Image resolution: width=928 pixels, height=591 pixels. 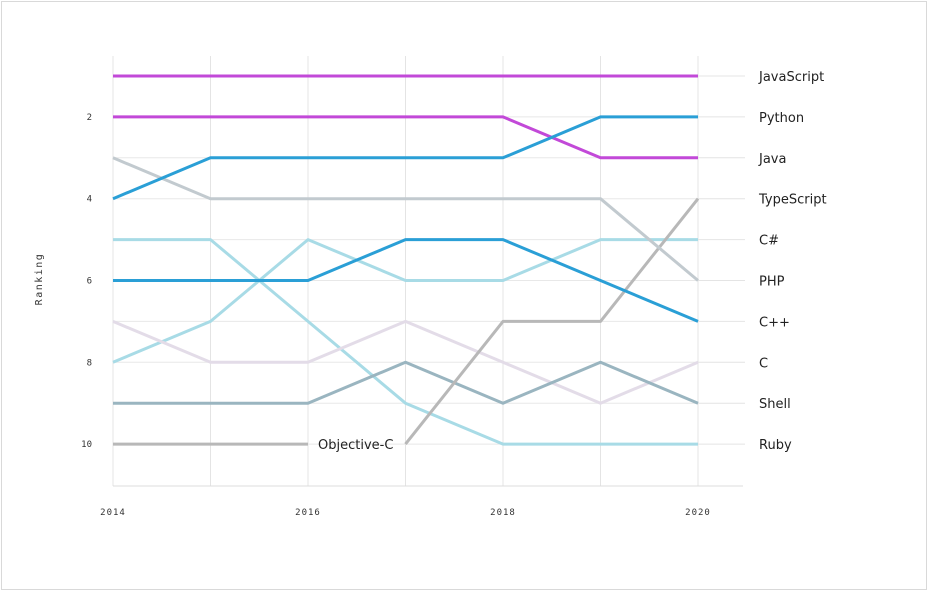 What do you see at coordinates (503, 513) in the screenshot?
I see `x-tick-label-2018: 2018` at bounding box center [503, 513].